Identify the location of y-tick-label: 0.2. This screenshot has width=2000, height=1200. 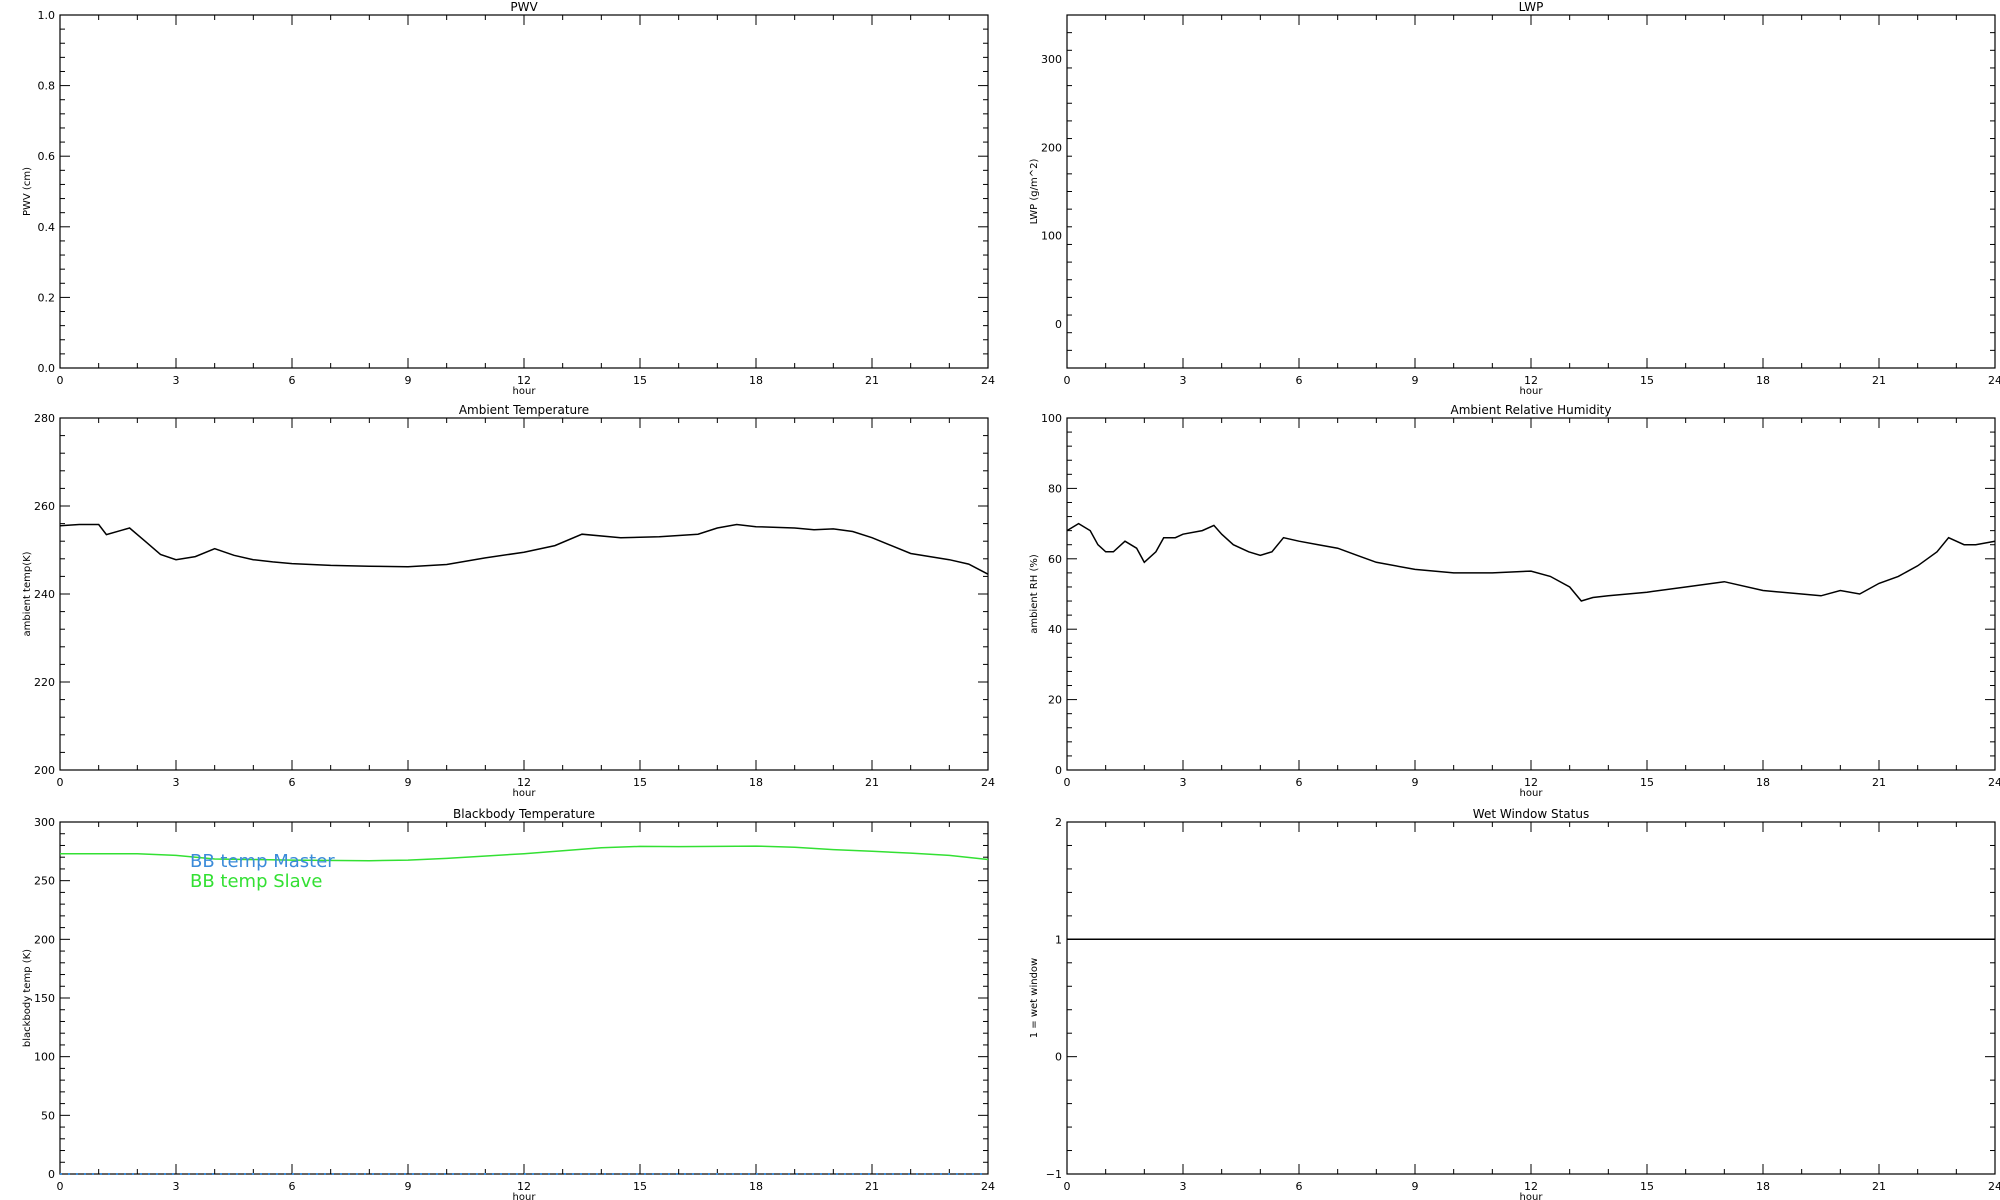
(47, 297).